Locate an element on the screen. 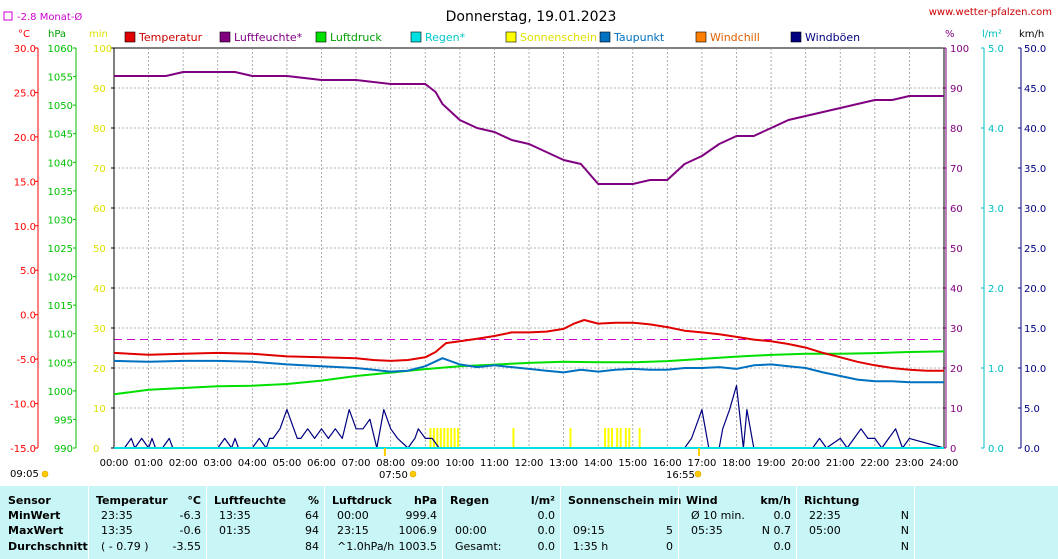  tick-label-lm2: 5.0 is located at coordinates (996, 49).